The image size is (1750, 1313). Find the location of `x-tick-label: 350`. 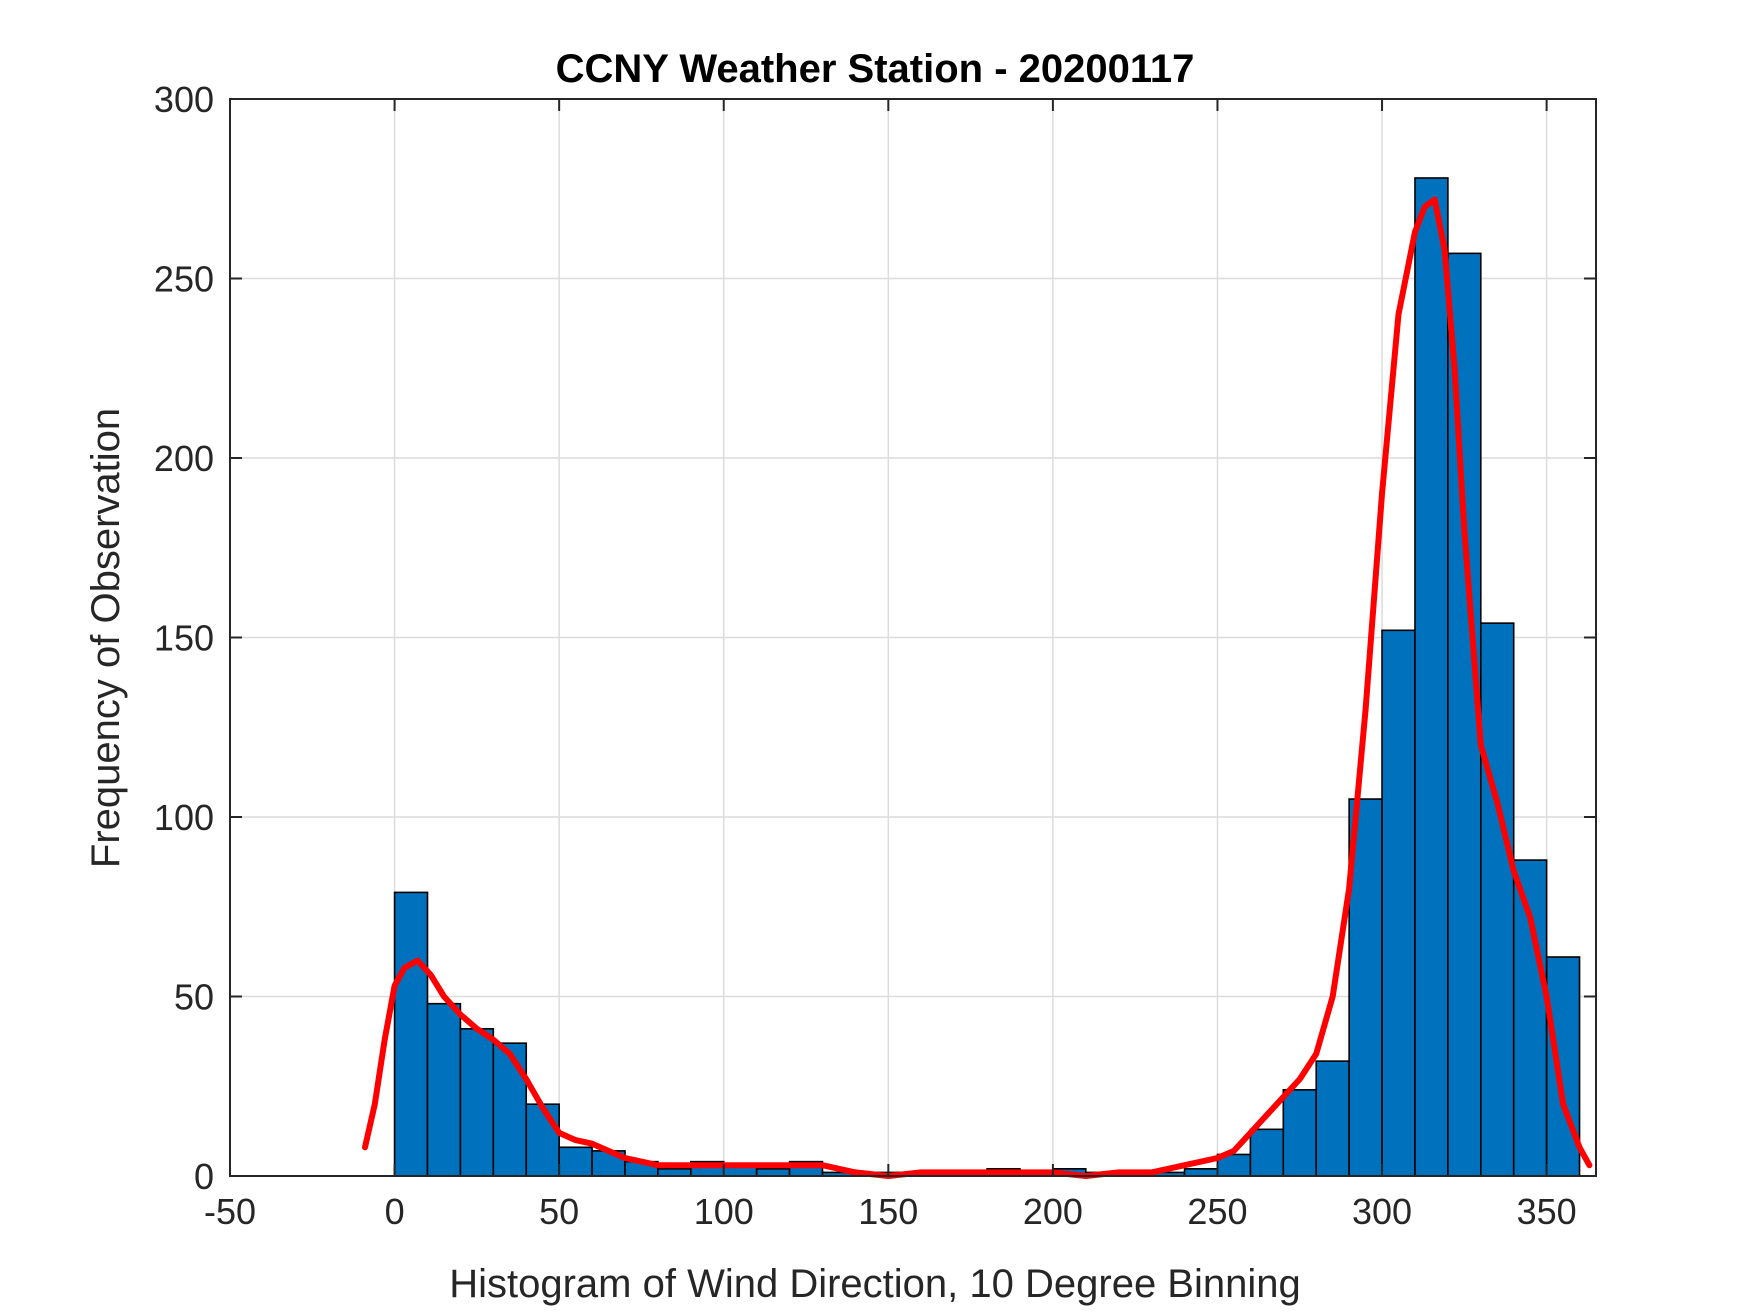

x-tick-label: 350 is located at coordinates (1547, 1211).